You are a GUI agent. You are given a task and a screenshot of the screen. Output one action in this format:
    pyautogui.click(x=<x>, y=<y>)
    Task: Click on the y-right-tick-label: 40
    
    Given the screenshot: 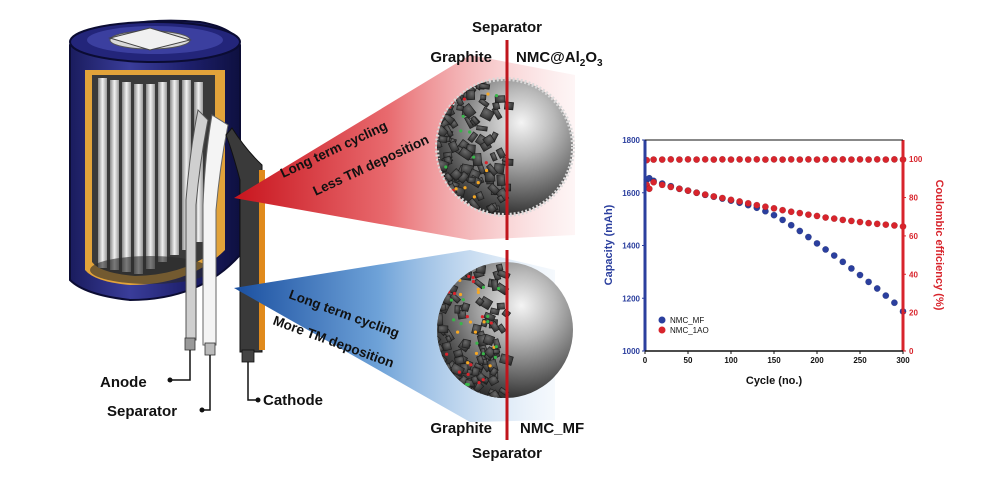 What is the action you would take?
    pyautogui.click(x=913, y=274)
    